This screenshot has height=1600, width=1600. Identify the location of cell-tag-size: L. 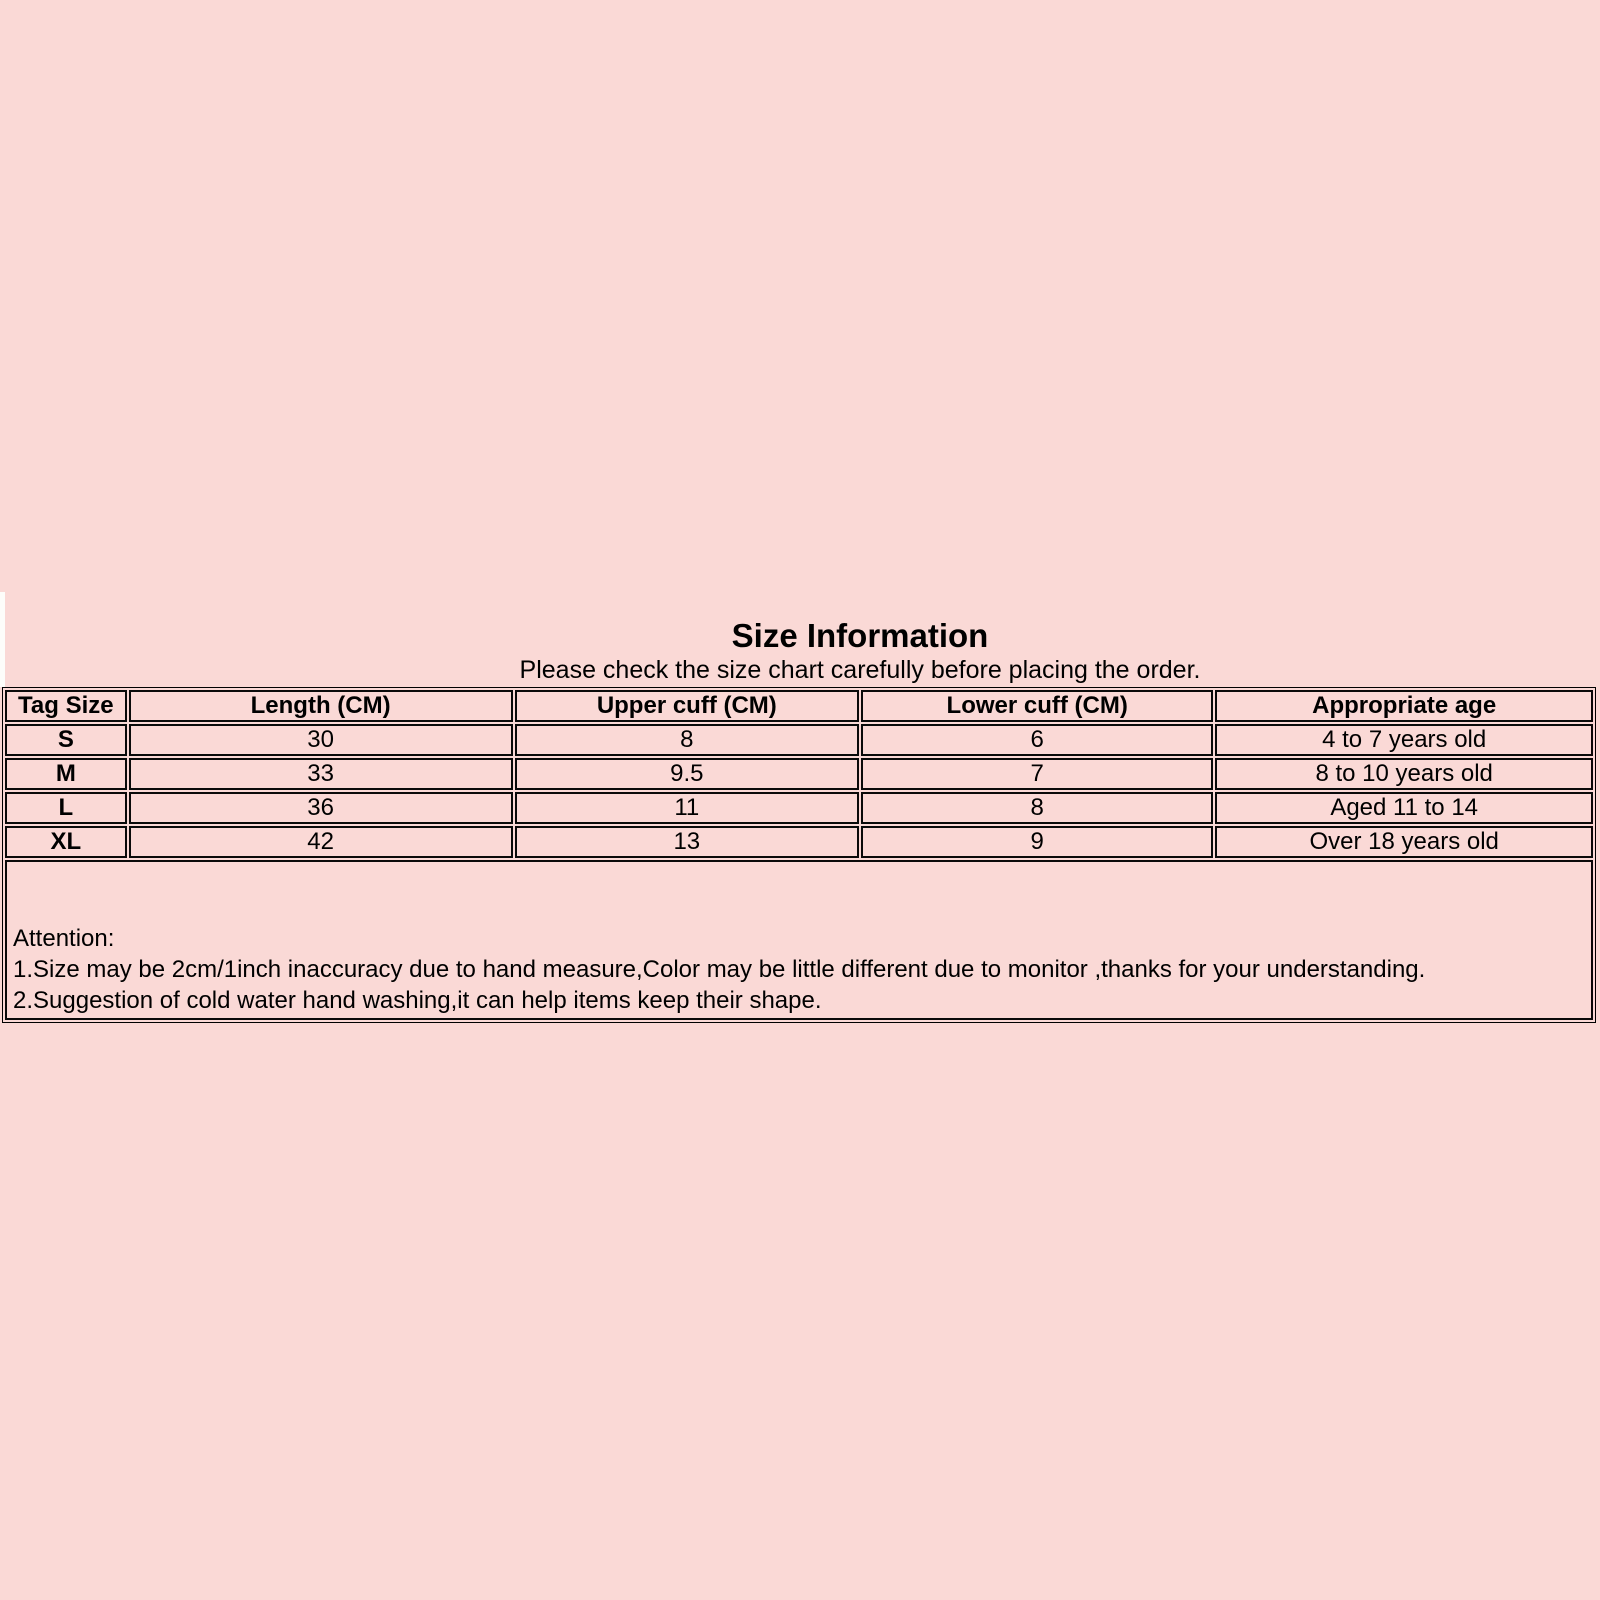
(66, 808).